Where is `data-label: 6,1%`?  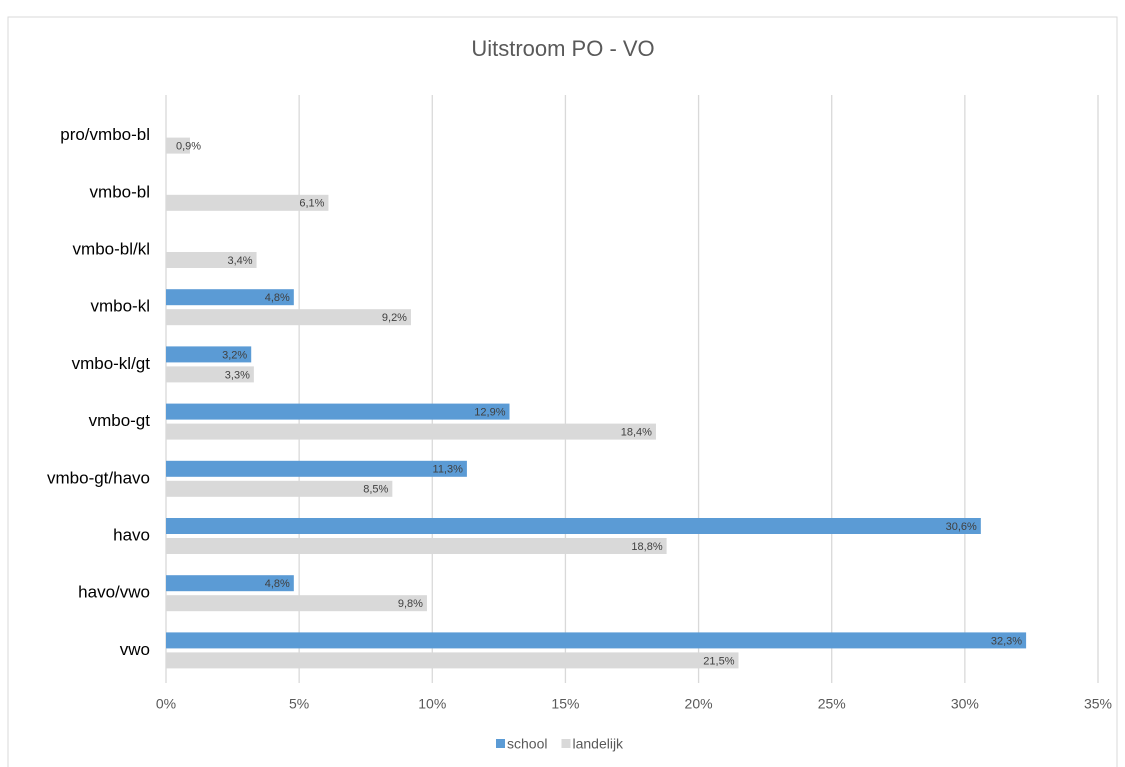
data-label: 6,1% is located at coordinates (311, 204).